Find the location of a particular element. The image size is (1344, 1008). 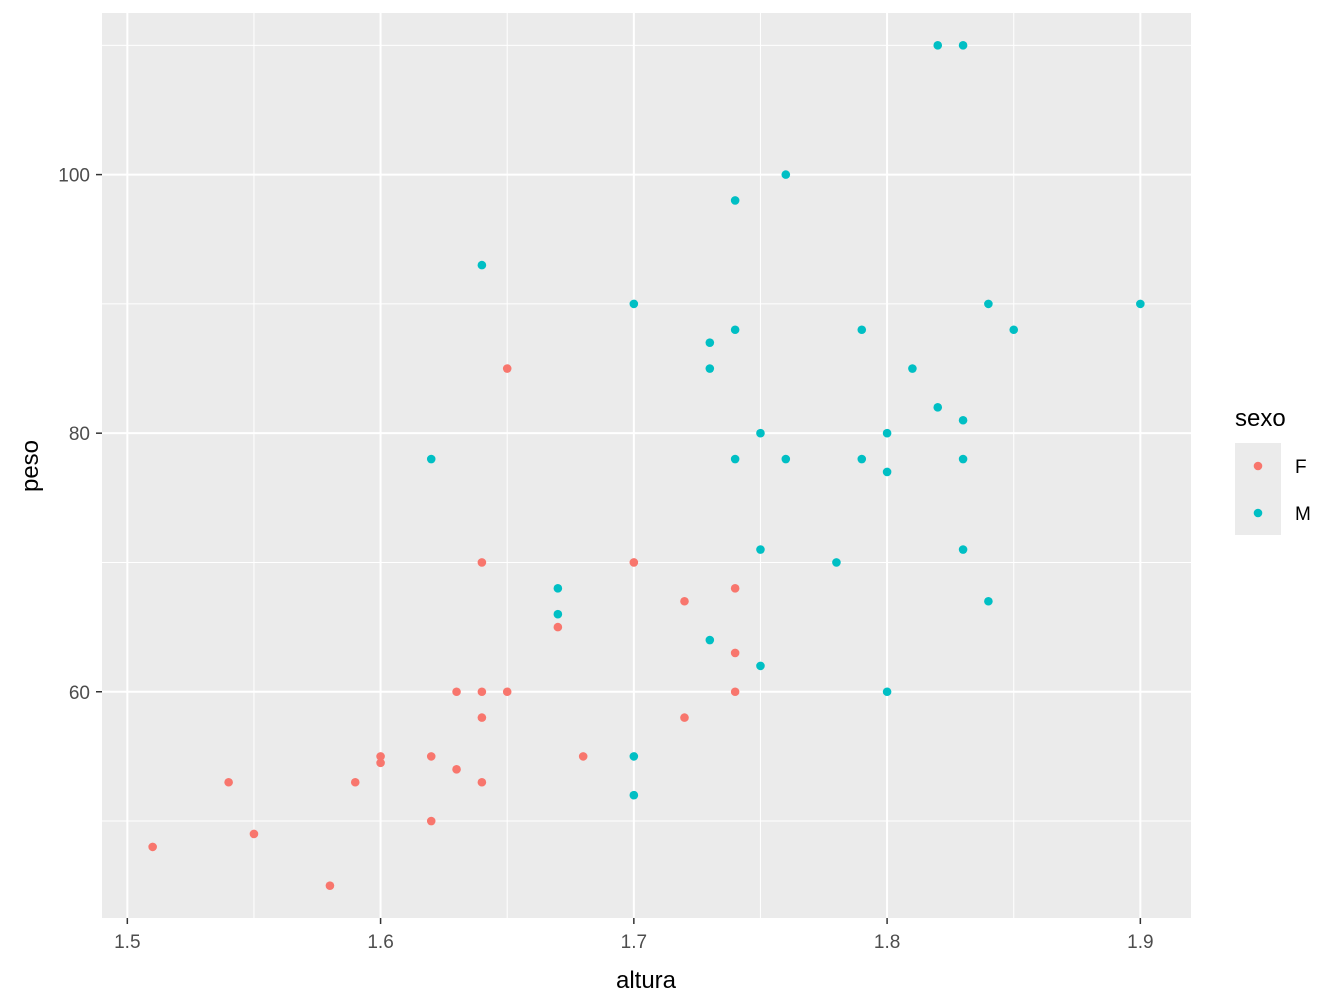

legend-label-m: M is located at coordinates (1303, 514).